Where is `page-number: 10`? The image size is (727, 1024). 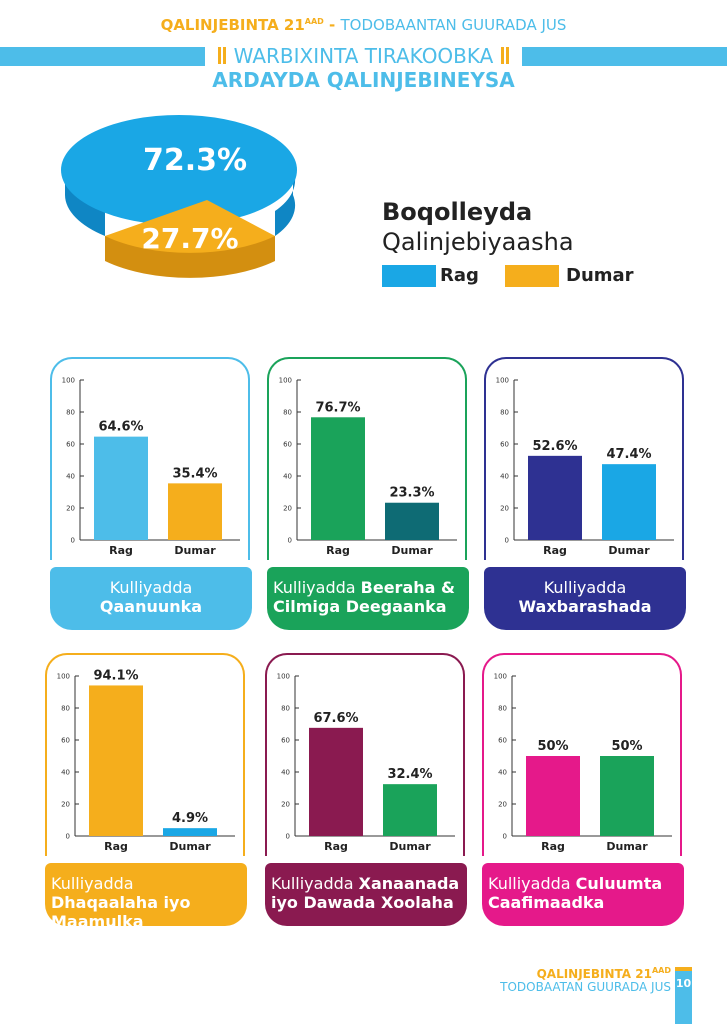 page-number: 10 is located at coordinates (683, 995).